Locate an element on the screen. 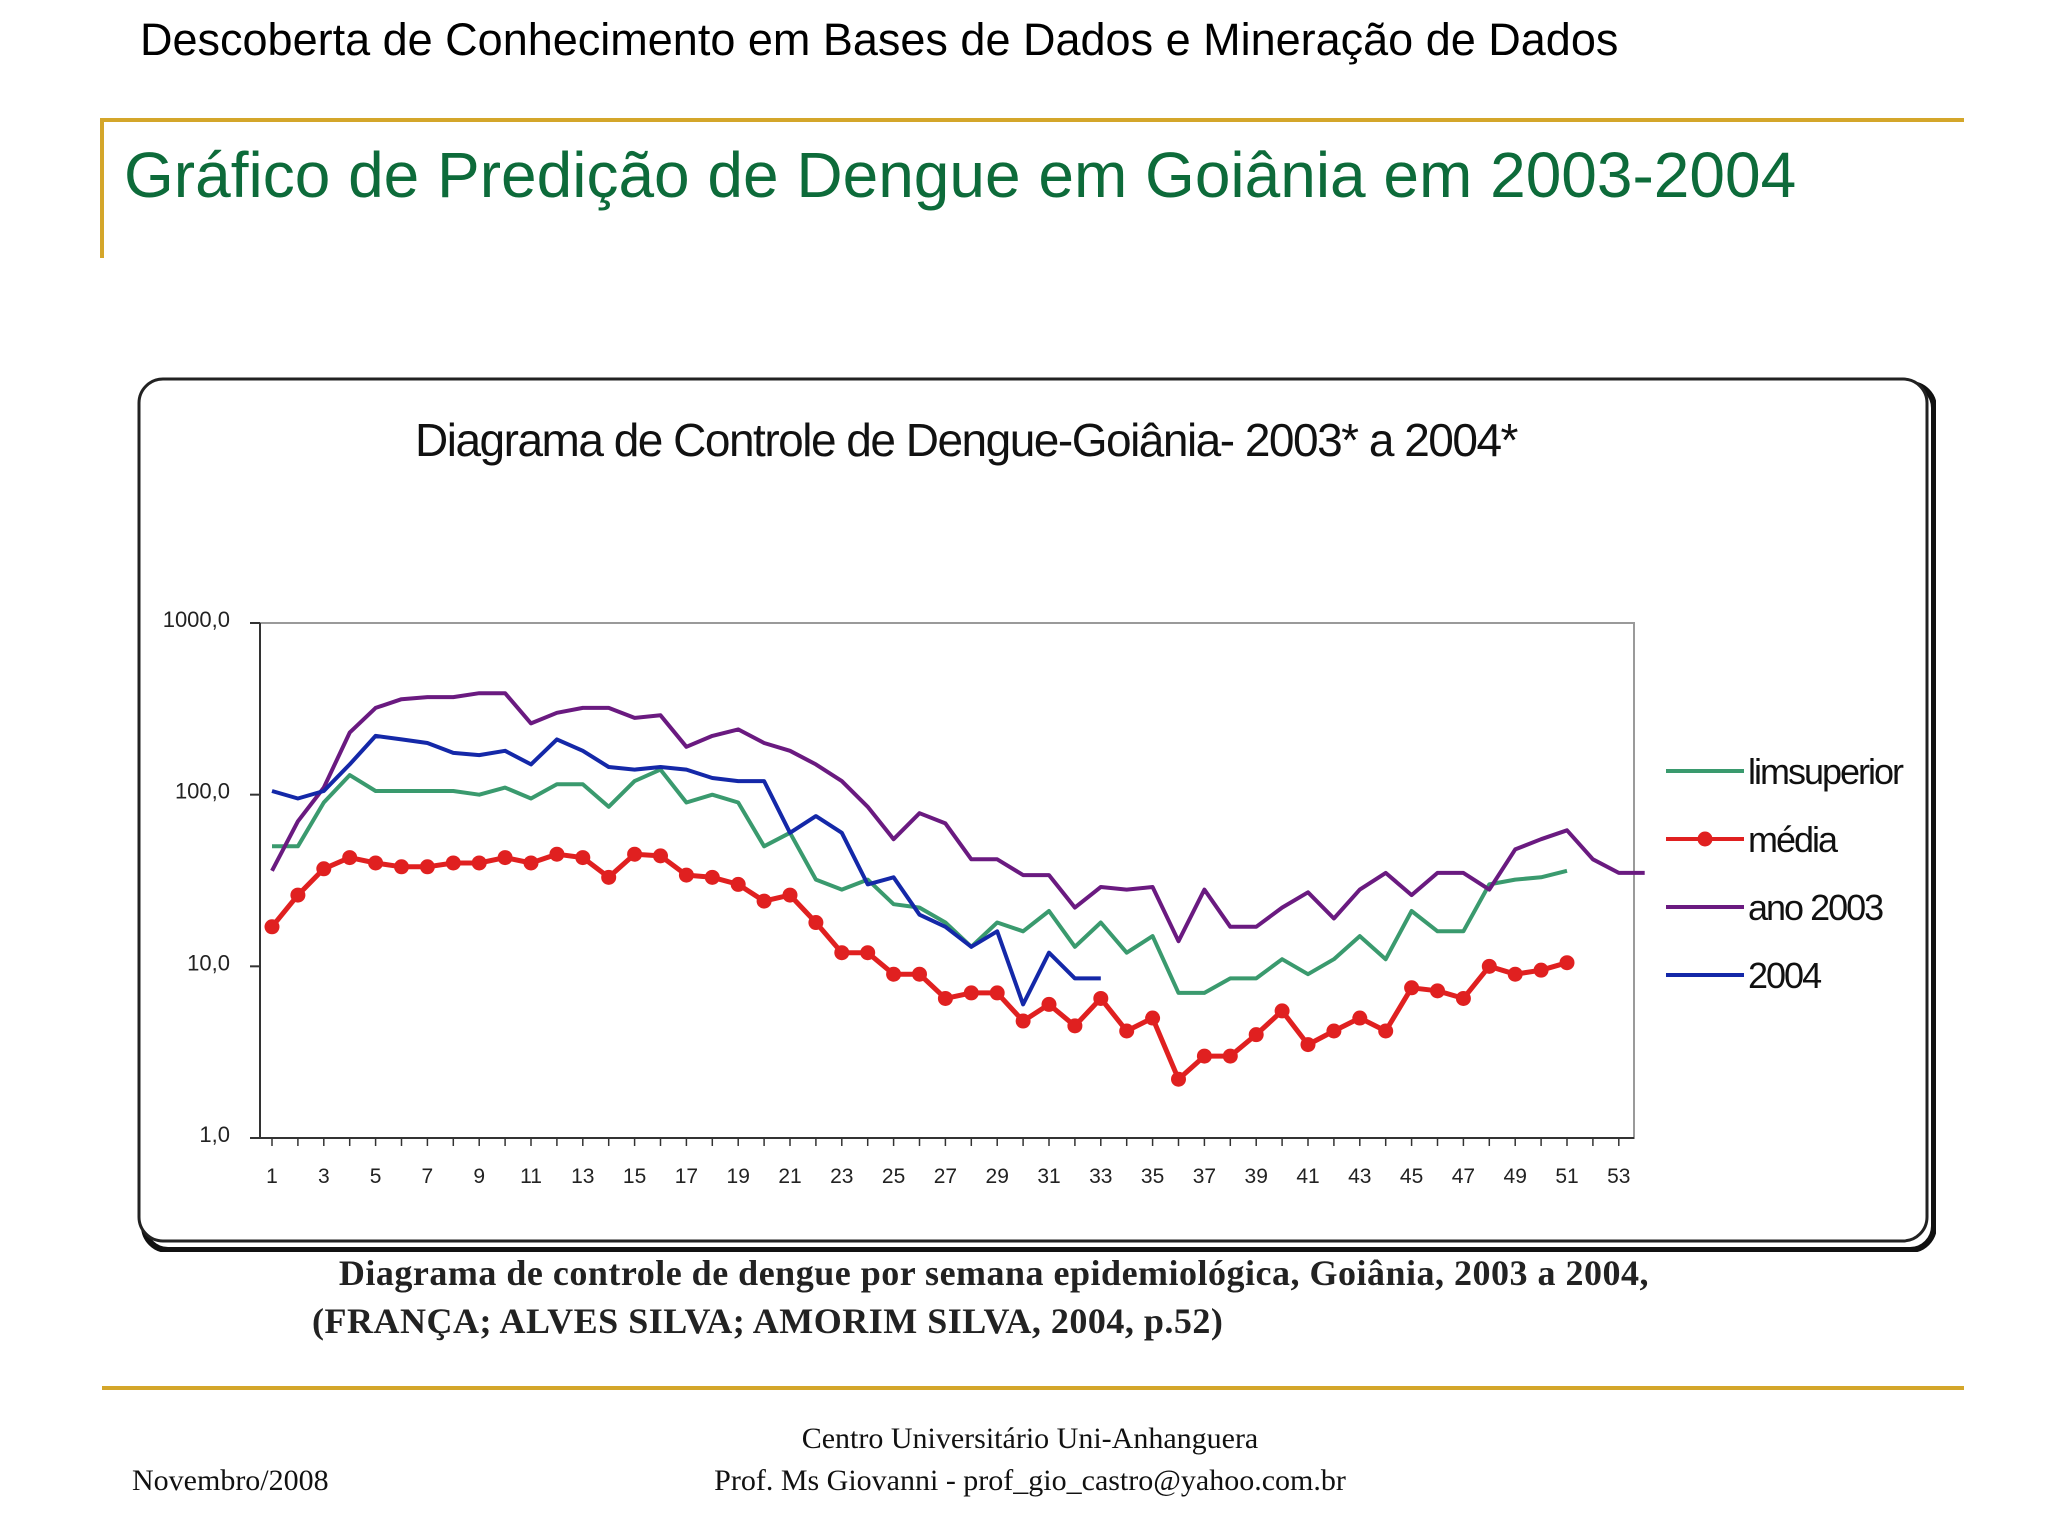 The height and width of the screenshot is (1536, 2048). x-tick-label: 43 is located at coordinates (1359, 1176).